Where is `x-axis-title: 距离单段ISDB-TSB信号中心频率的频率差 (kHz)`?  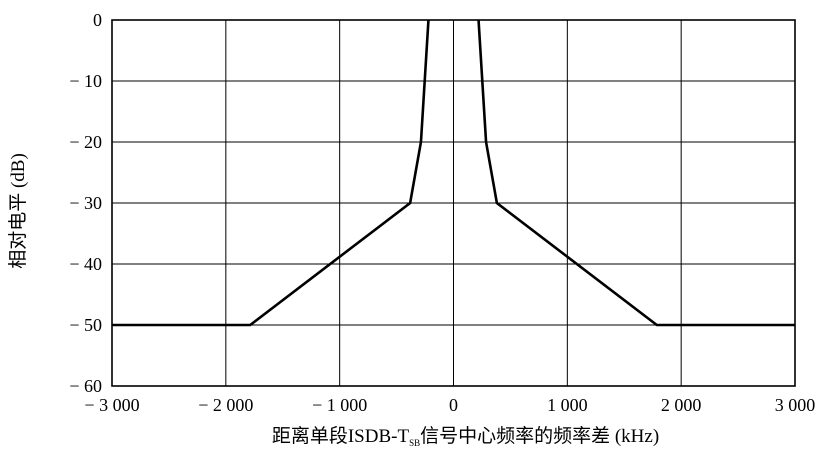 x-axis-title: 距离单段ISDB-TSB信号中心频率的频率差 (kHz) is located at coordinates (465, 436).